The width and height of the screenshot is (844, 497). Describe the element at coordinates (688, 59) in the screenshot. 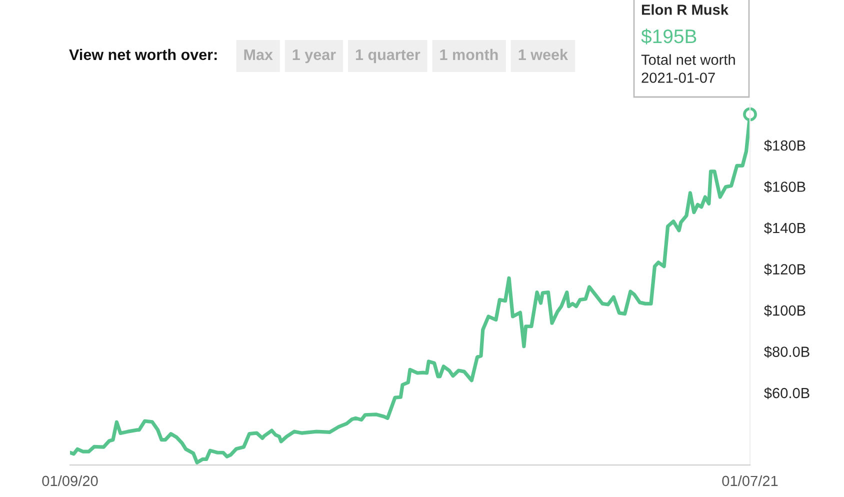

I see `text: Total net worth` at that location.